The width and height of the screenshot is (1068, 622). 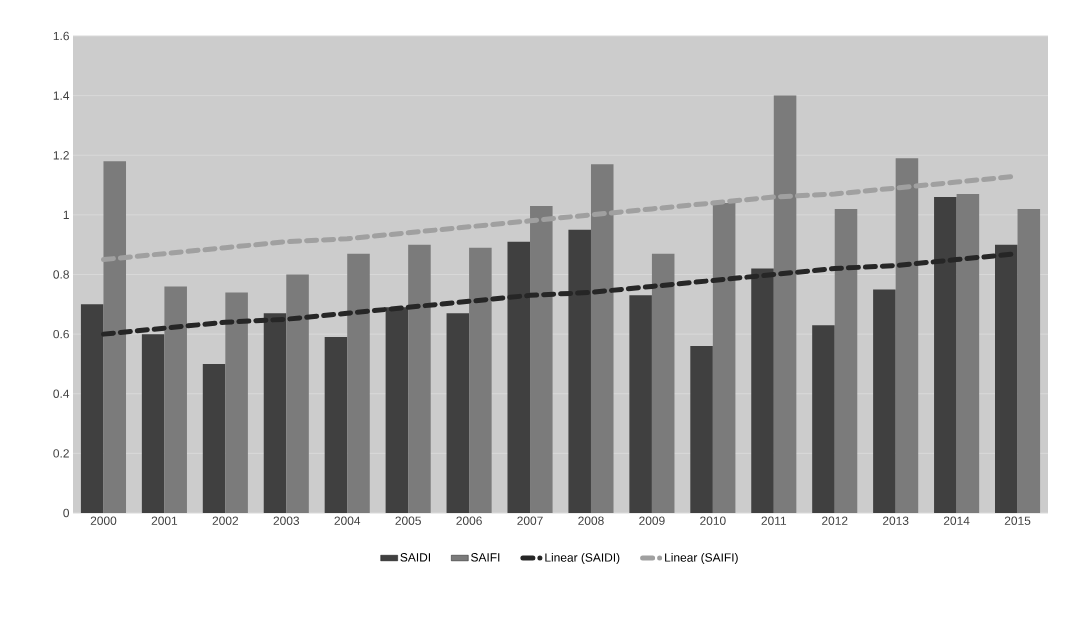 I want to click on x-tick-label: 2013, so click(x=895, y=520).